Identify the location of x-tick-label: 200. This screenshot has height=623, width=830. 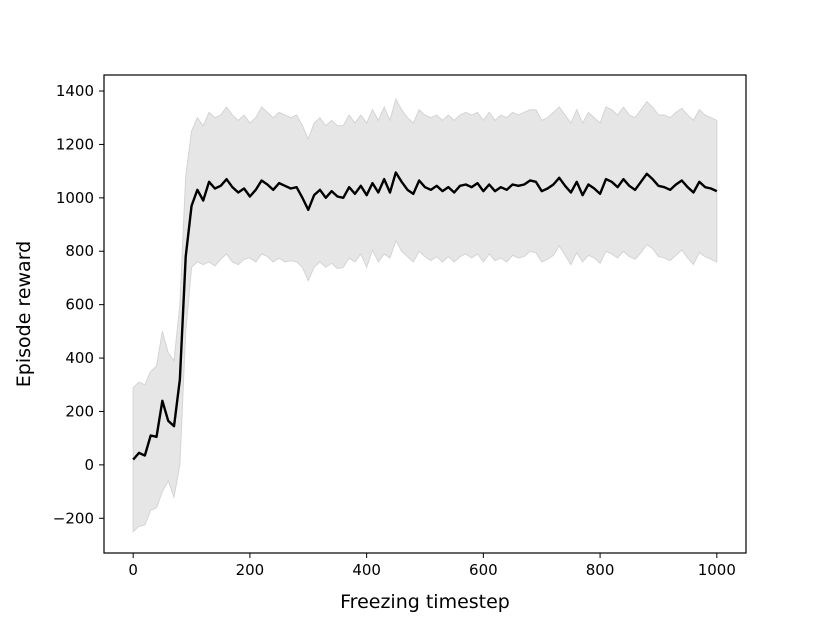
(250, 570).